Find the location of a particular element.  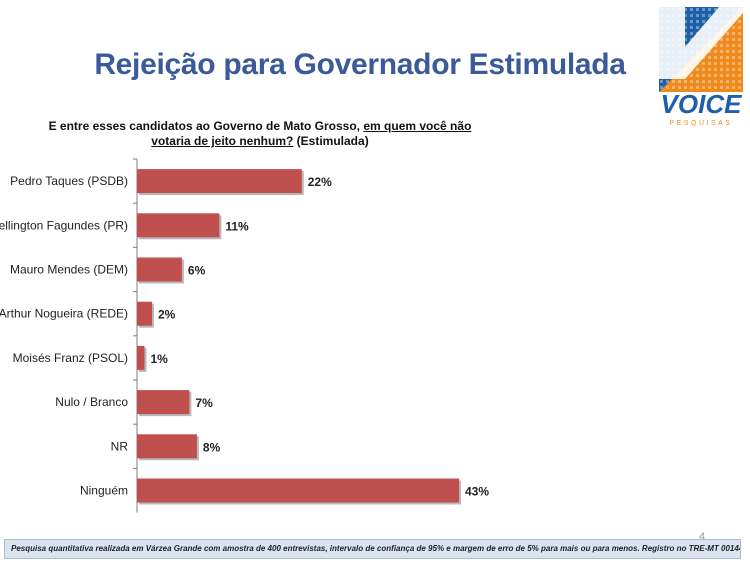

category-label: Ninguém is located at coordinates (104, 491).